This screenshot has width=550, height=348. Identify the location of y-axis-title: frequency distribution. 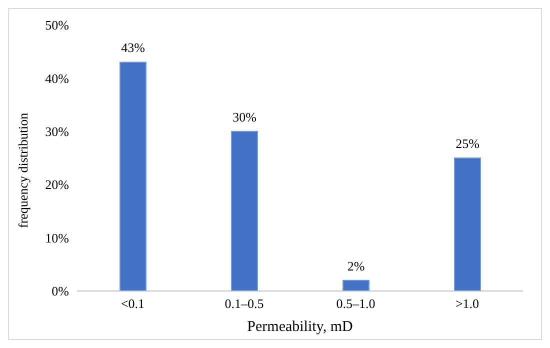
(23, 170).